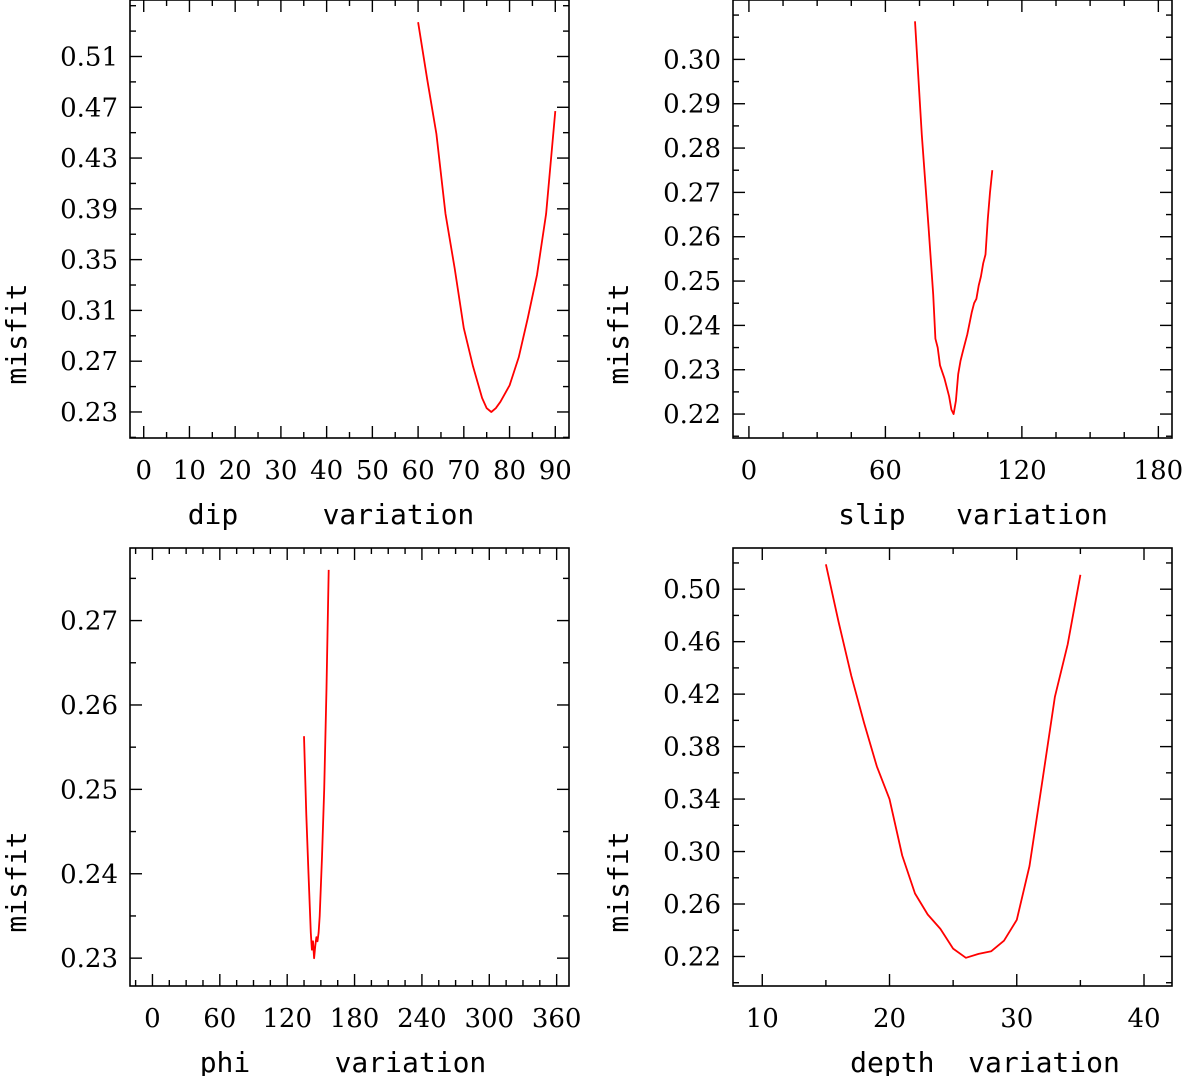 The height and width of the screenshot is (1076, 1183). What do you see at coordinates (692, 800) in the screenshot?
I see `y-tick-label: 0.34` at bounding box center [692, 800].